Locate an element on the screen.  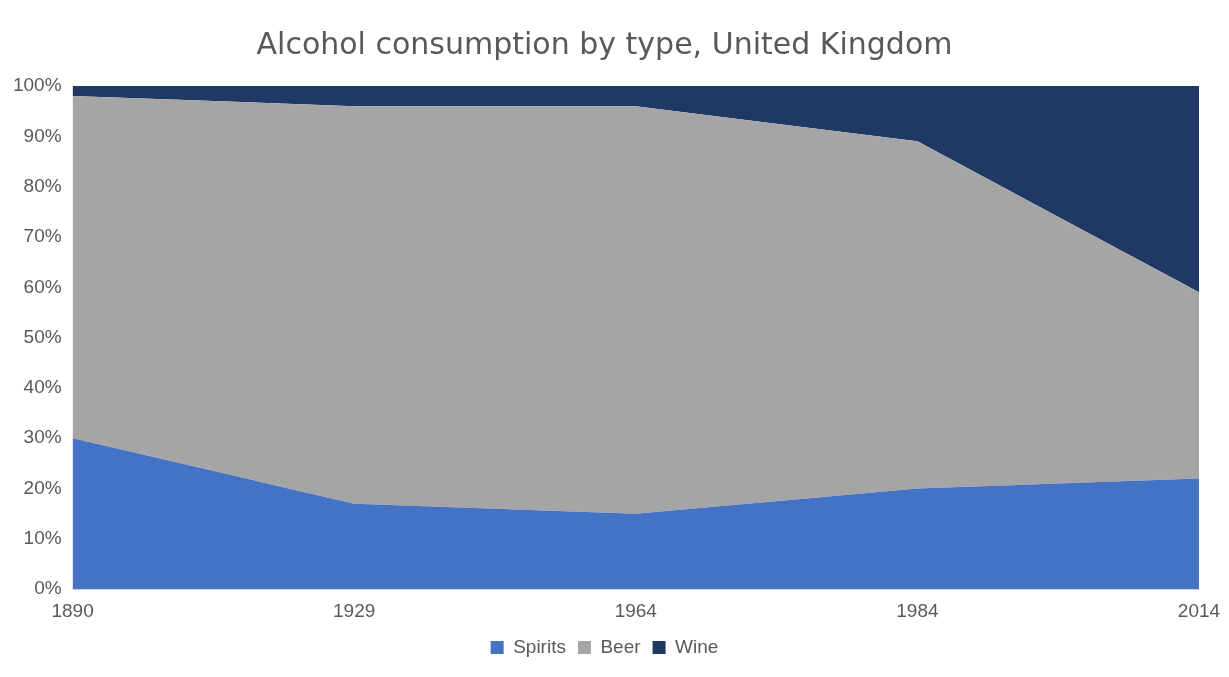
y-tick-label: 20% is located at coordinates (42, 487).